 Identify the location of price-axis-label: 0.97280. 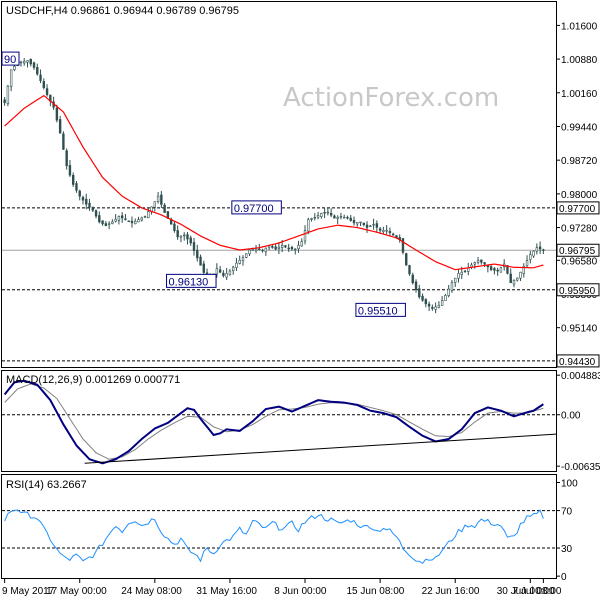
(579, 229).